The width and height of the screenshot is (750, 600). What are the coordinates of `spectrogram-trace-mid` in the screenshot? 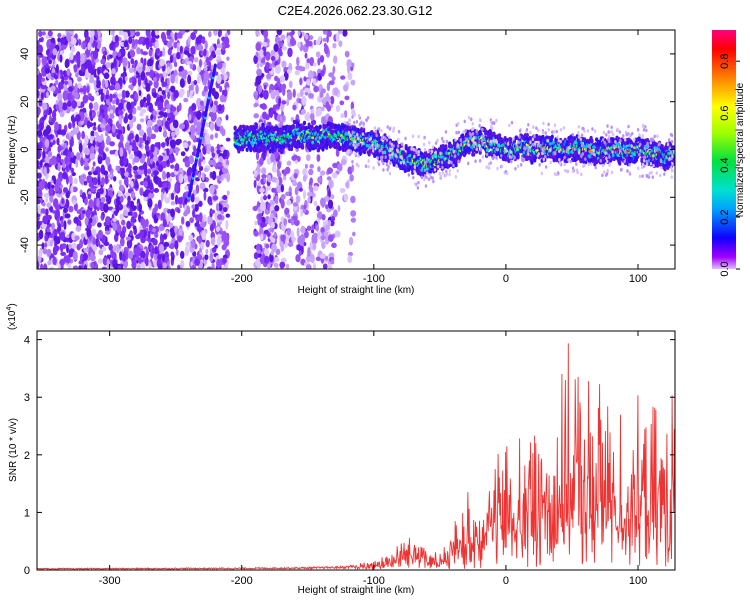 It's located at (253, 144).